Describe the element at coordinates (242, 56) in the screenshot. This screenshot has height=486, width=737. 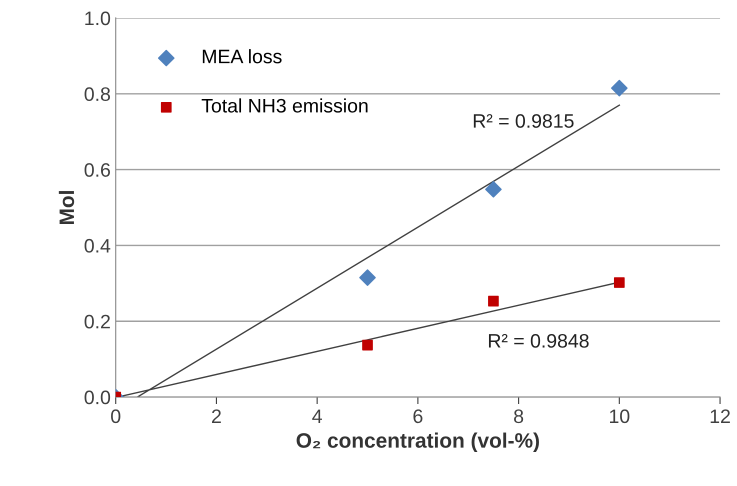
I see `legend-label: MEA loss` at that location.